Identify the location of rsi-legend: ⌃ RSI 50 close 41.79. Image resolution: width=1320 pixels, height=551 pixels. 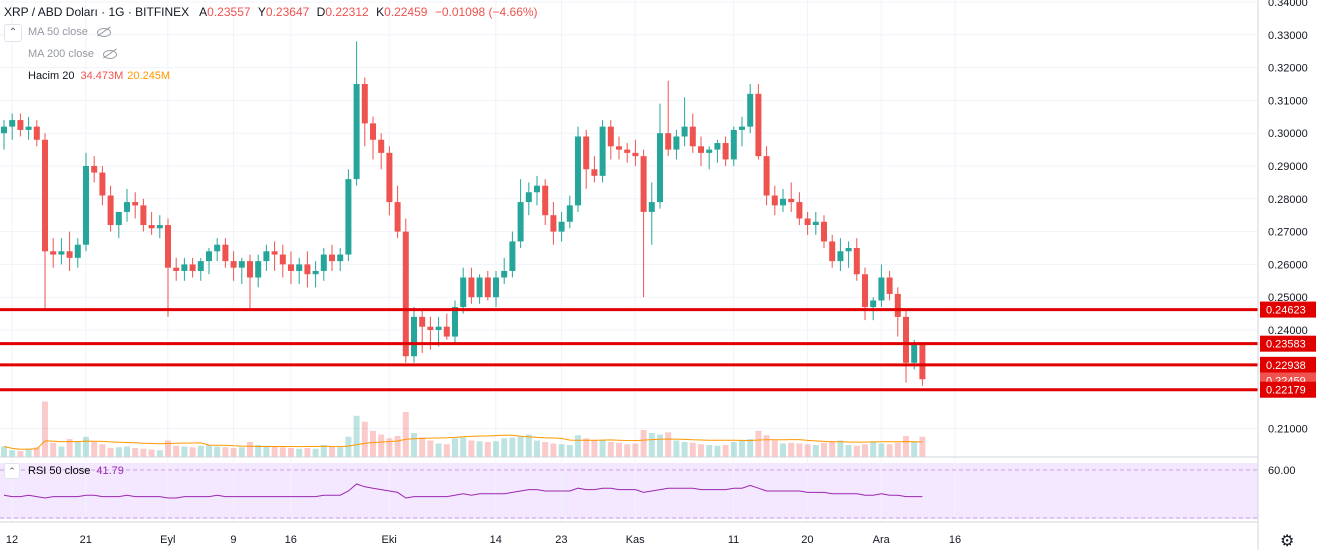
(64, 471).